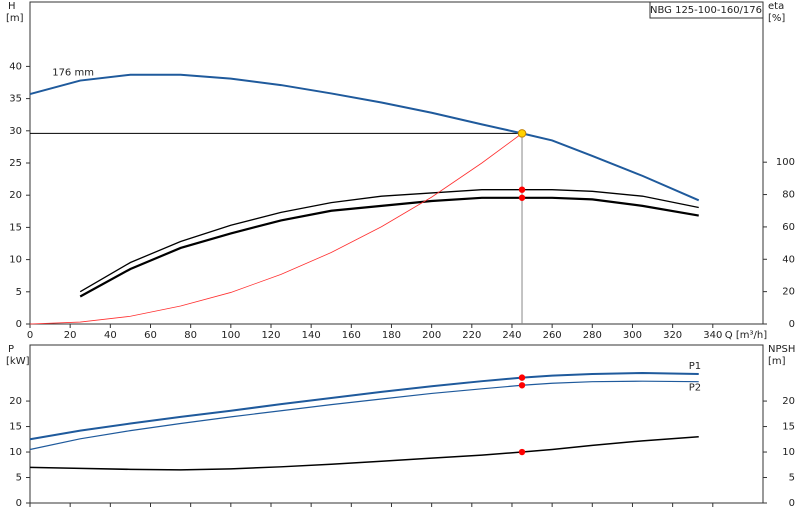  What do you see at coordinates (311, 335) in the screenshot?
I see `x-tick-label: 140` at bounding box center [311, 335].